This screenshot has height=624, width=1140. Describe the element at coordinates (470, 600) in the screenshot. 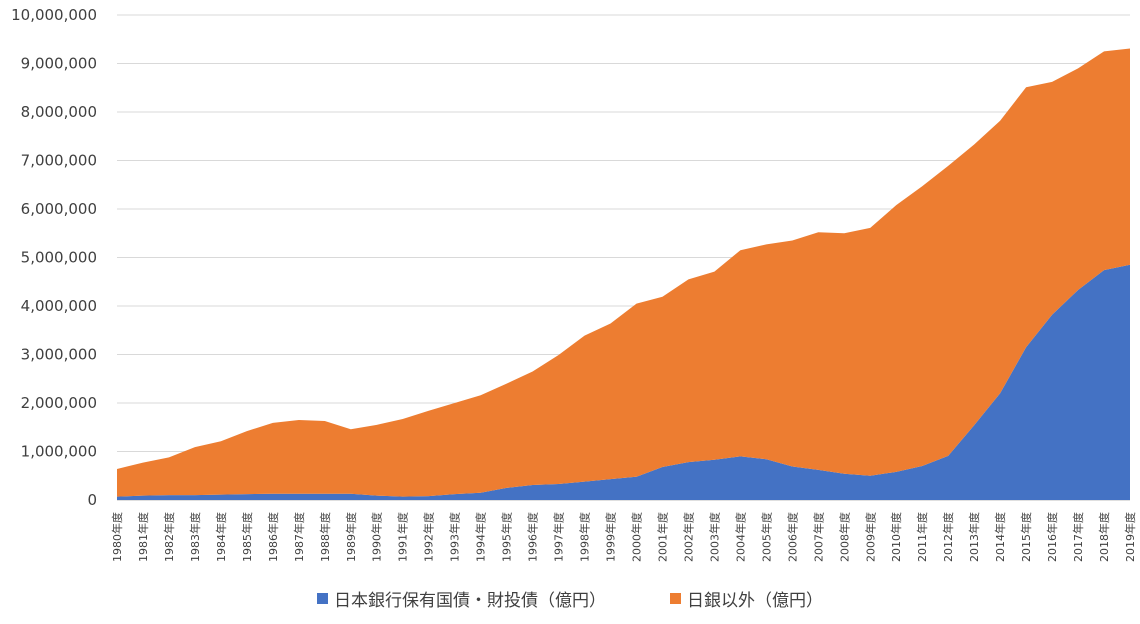

I see `legend-label-boj: 日本銀行保有国債・財投債（億円）` at that location.